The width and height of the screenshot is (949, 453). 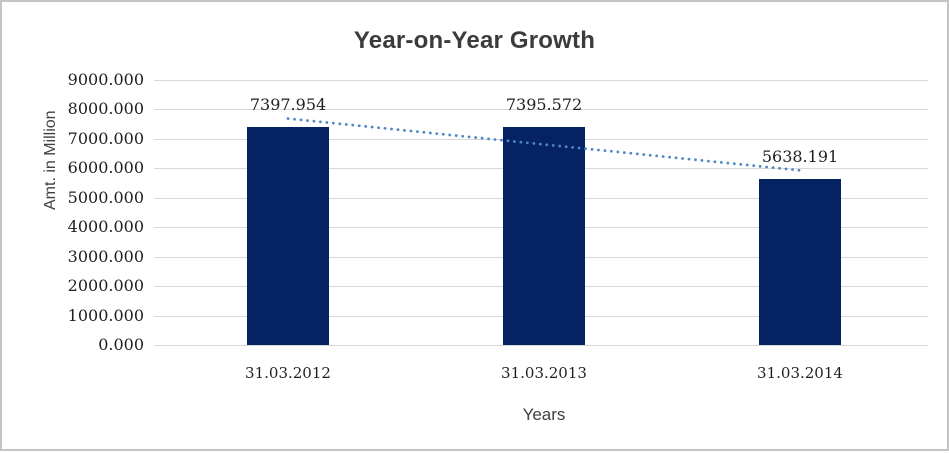 I want to click on data-label: 7397.954, so click(x=288, y=105).